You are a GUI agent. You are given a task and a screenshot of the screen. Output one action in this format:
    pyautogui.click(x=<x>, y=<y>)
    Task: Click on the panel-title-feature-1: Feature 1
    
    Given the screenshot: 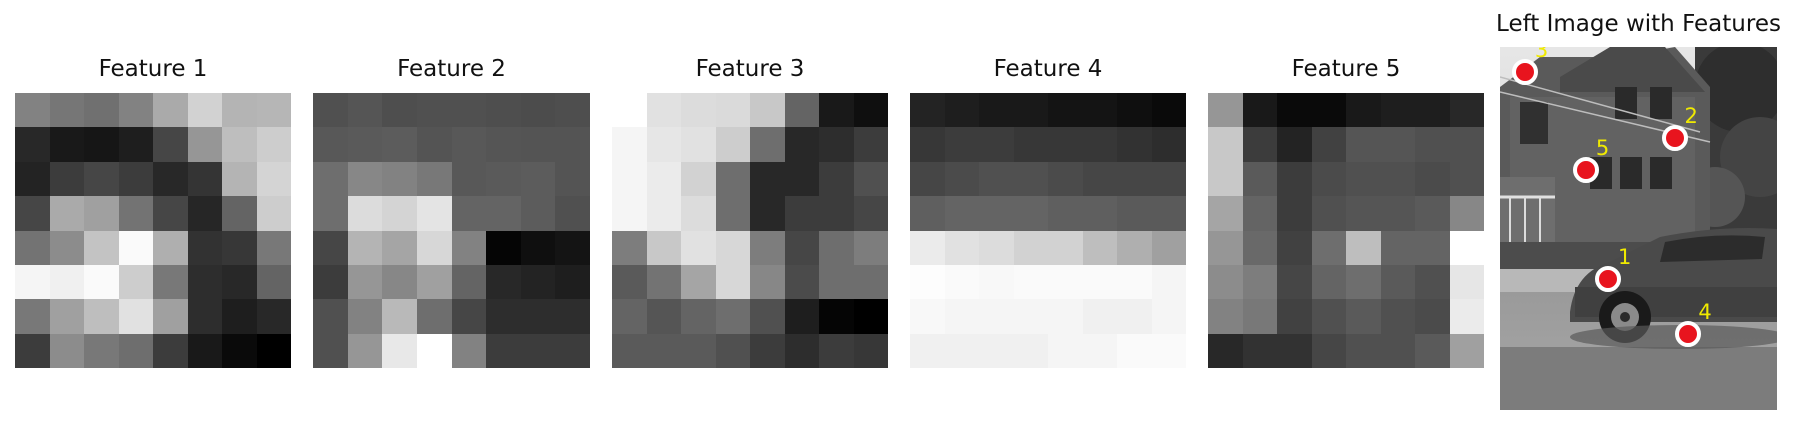 What is the action you would take?
    pyautogui.click(x=153, y=69)
    